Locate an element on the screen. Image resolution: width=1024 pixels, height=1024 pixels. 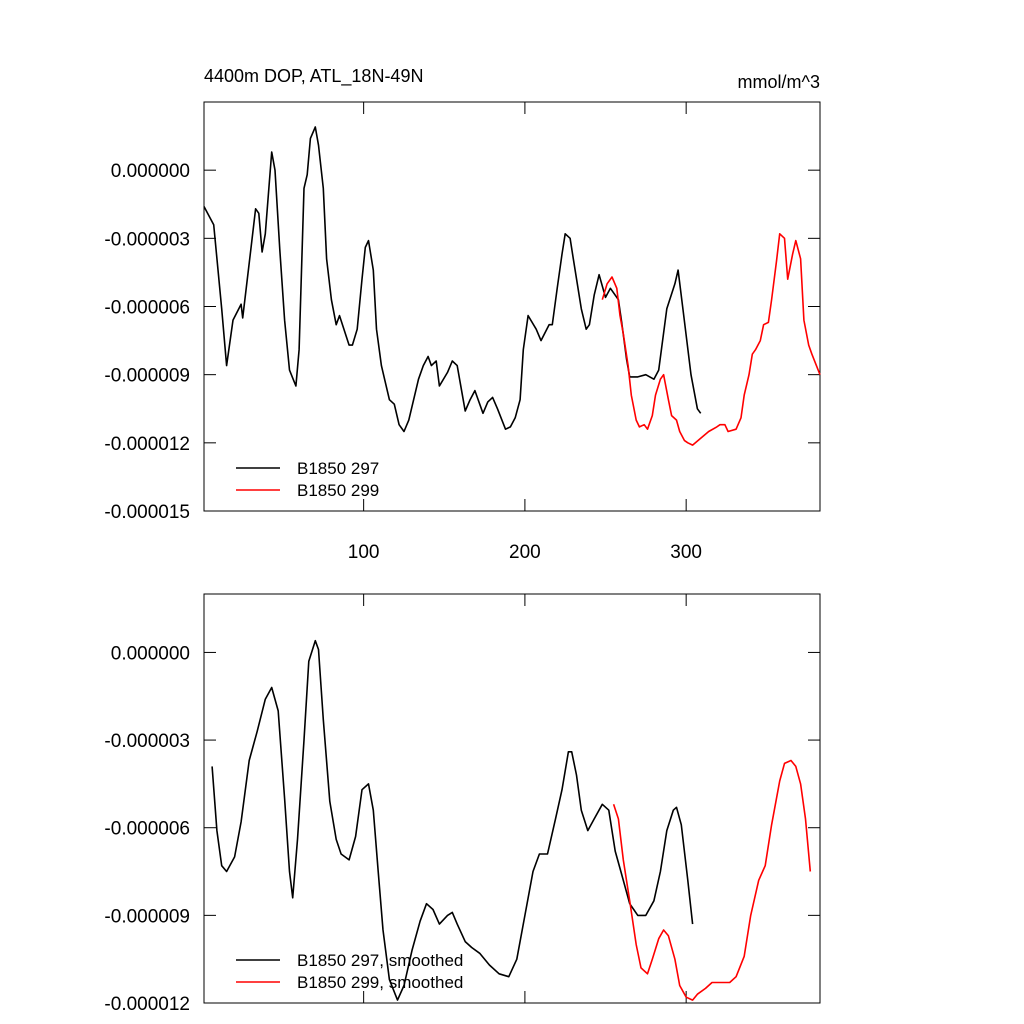
x-tick-label: 200 is located at coordinates (525, 552).